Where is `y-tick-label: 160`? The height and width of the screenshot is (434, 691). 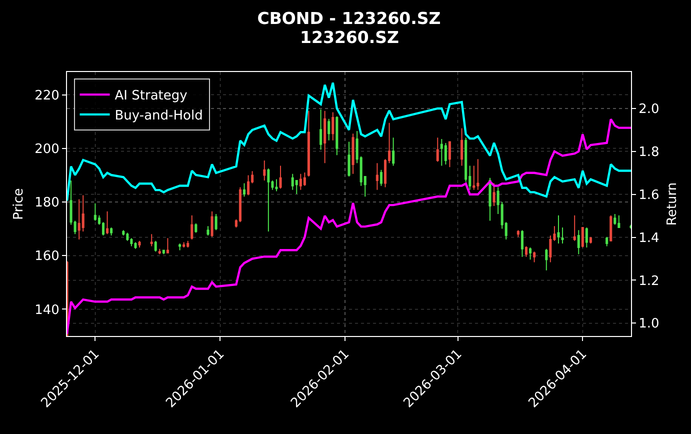 y-tick-label: 160 is located at coordinates (47, 256).